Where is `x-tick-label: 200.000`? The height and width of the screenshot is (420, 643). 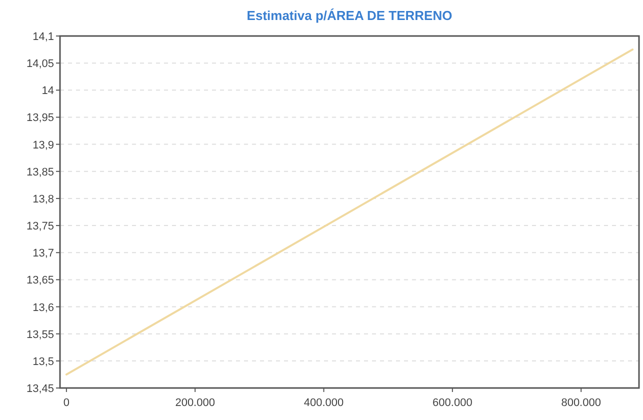
x-tick-label: 200.000 is located at coordinates (195, 403).